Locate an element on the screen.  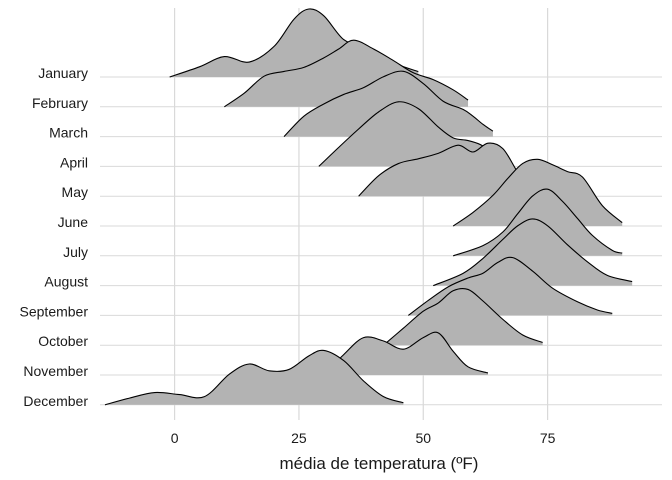
y-tick-label: January is located at coordinates (63, 73).